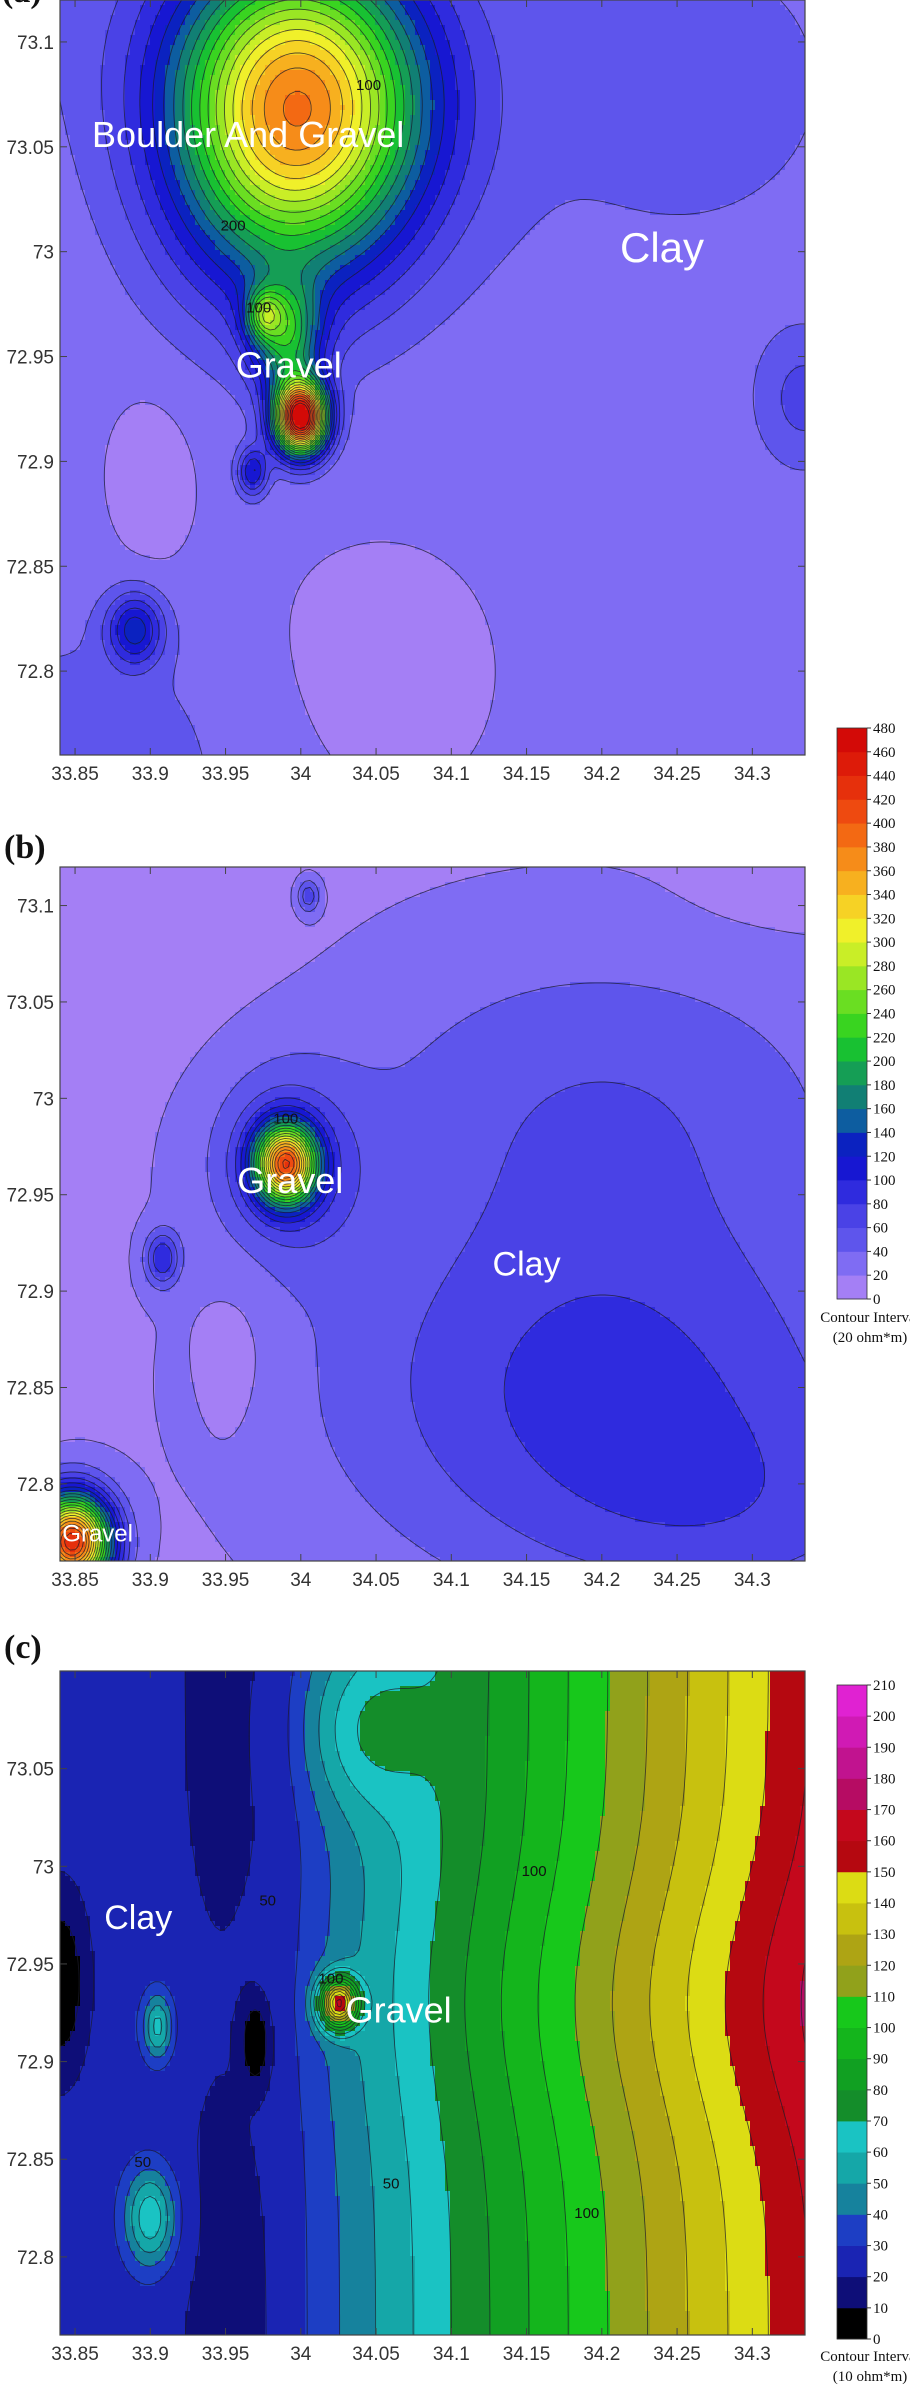  Describe the element at coordinates (884, 1811) in the screenshot. I see `colorbar-tick-label: 170` at that location.